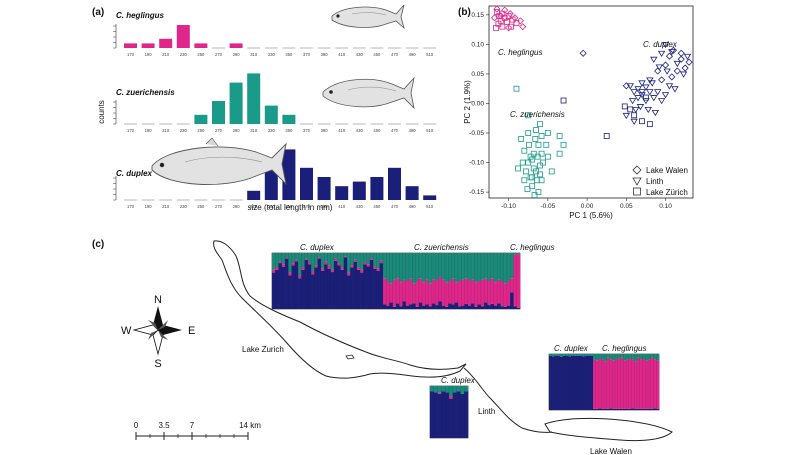 The height and width of the screenshot is (455, 800). I want to click on scale-tick-0: 0, so click(136, 425).